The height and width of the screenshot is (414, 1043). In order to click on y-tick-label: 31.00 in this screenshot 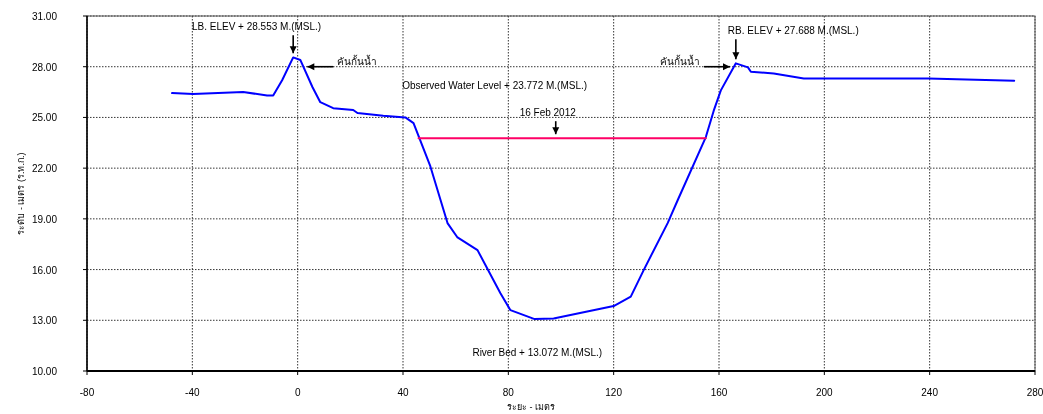, I will do `click(44, 16)`.